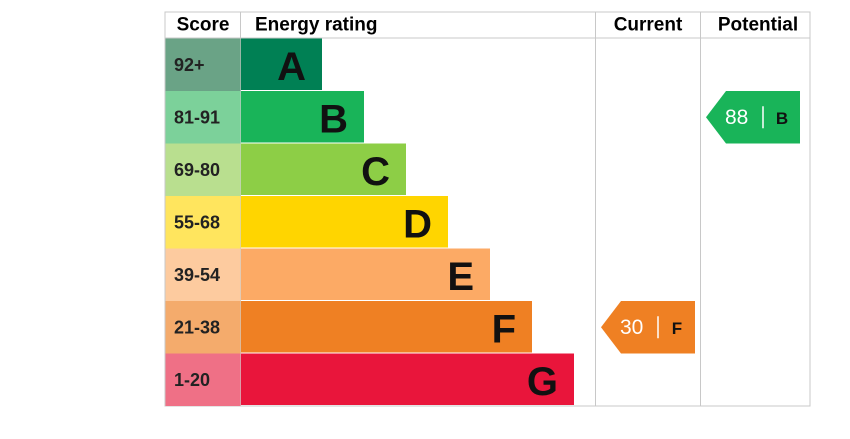  What do you see at coordinates (758, 25) in the screenshot?
I see `header-potential: Potential` at bounding box center [758, 25].